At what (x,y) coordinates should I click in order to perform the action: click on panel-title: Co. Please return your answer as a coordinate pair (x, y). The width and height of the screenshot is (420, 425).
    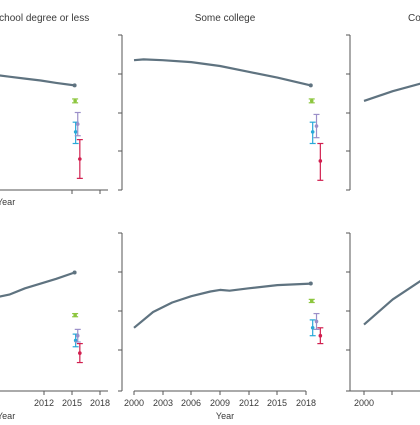
    Looking at the image, I should click on (414, 18).